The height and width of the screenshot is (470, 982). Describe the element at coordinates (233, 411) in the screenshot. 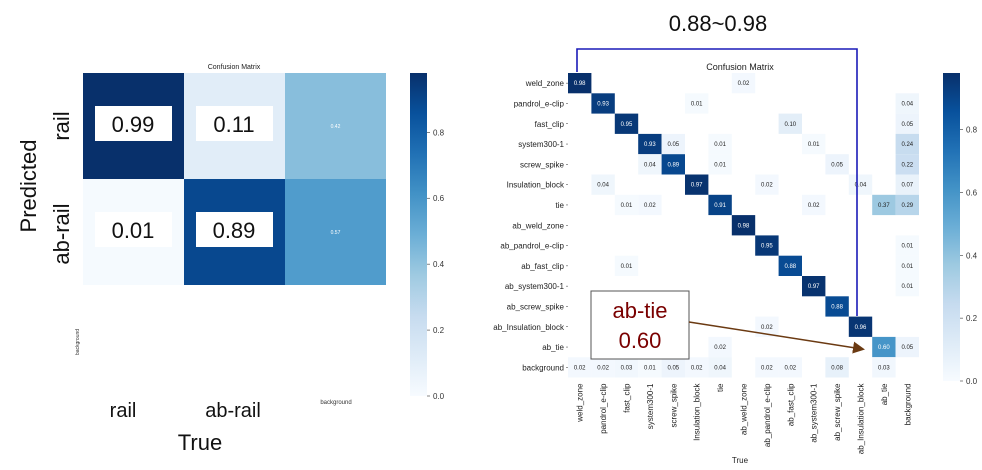

I see `left-x-tick-label: ab-rail` at that location.